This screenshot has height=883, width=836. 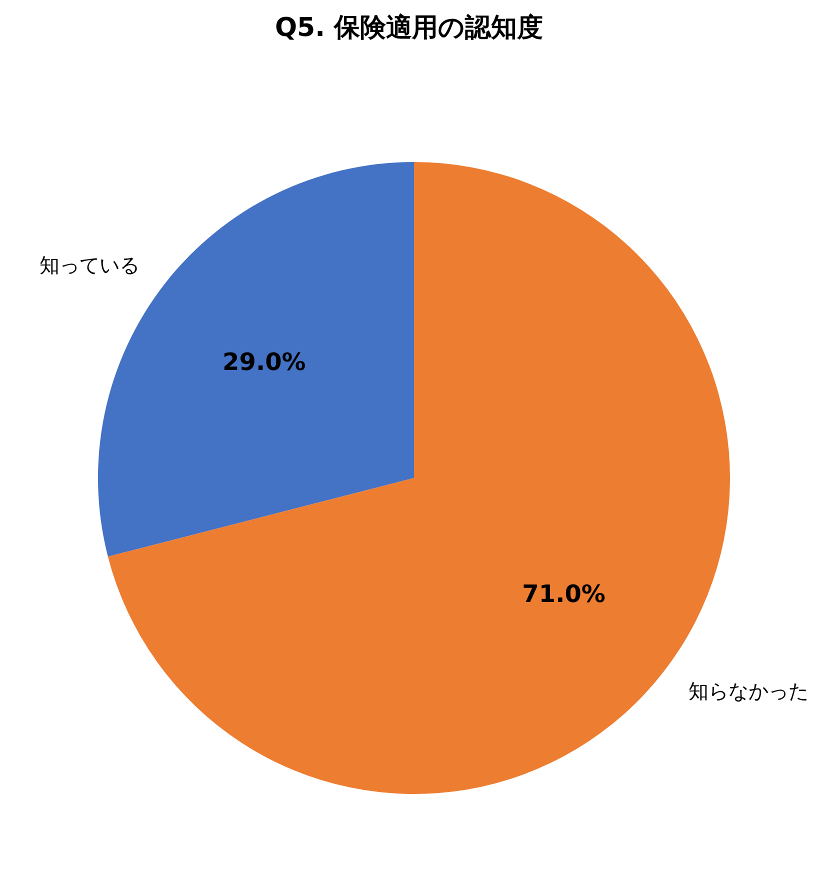 I want to click on slice-label: 知っている, so click(x=89, y=264).